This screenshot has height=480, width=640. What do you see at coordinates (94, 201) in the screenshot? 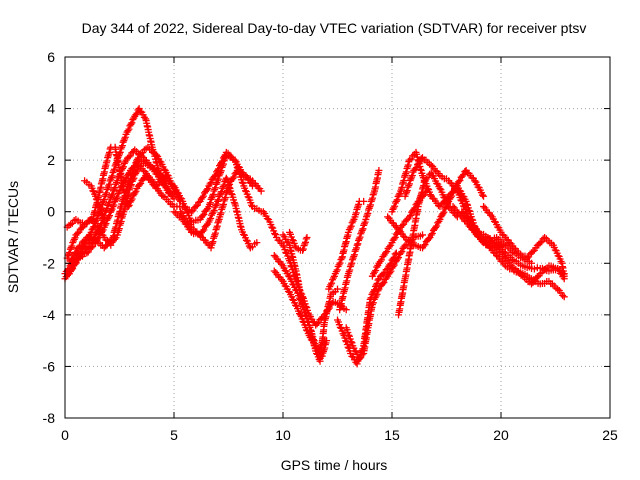
I see `series-sat-g` at bounding box center [94, 201].